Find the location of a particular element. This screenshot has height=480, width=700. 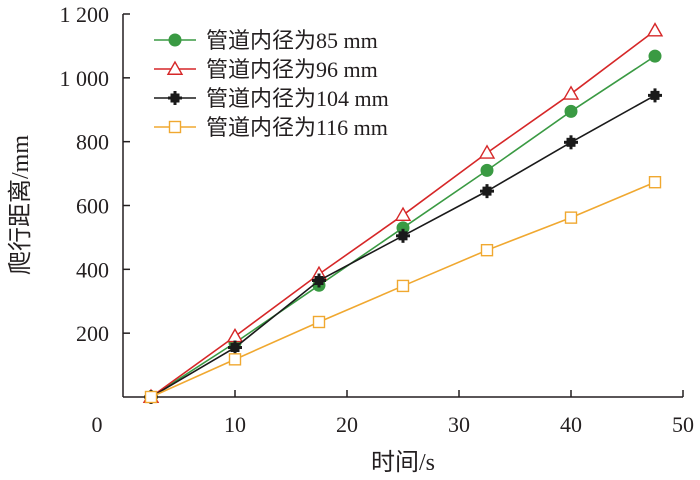

y-axis-title: 爬行距离/mm is located at coordinates (20, 205).